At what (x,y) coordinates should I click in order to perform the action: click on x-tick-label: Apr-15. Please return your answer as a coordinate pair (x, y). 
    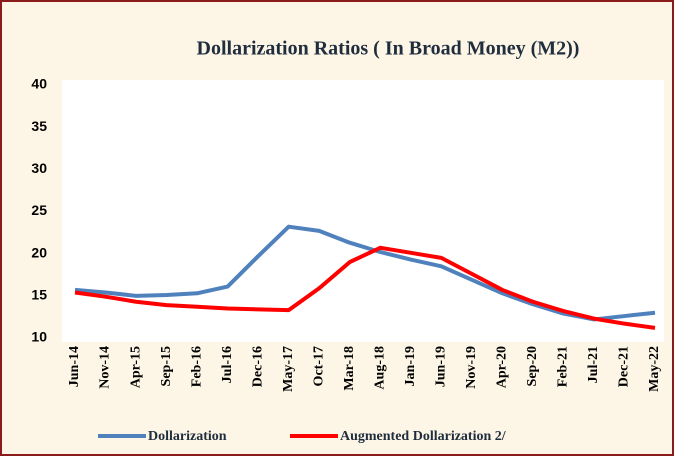
    Looking at the image, I should click on (135, 367).